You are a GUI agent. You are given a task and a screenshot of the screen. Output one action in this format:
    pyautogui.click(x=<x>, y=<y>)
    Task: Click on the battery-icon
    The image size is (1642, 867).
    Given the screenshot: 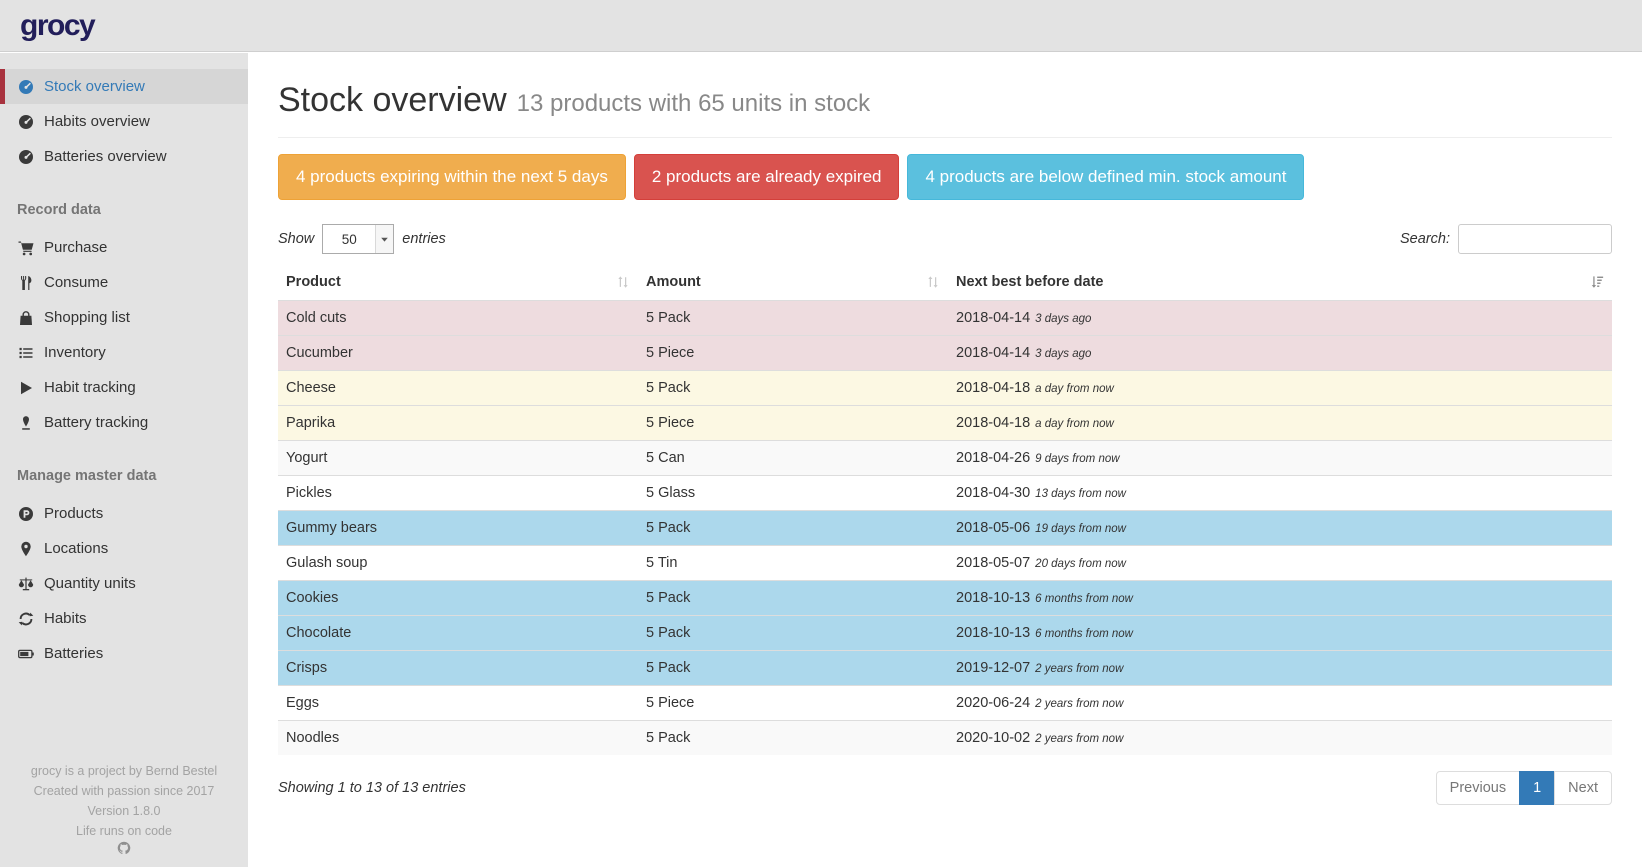 What is the action you would take?
    pyautogui.click(x=26, y=654)
    